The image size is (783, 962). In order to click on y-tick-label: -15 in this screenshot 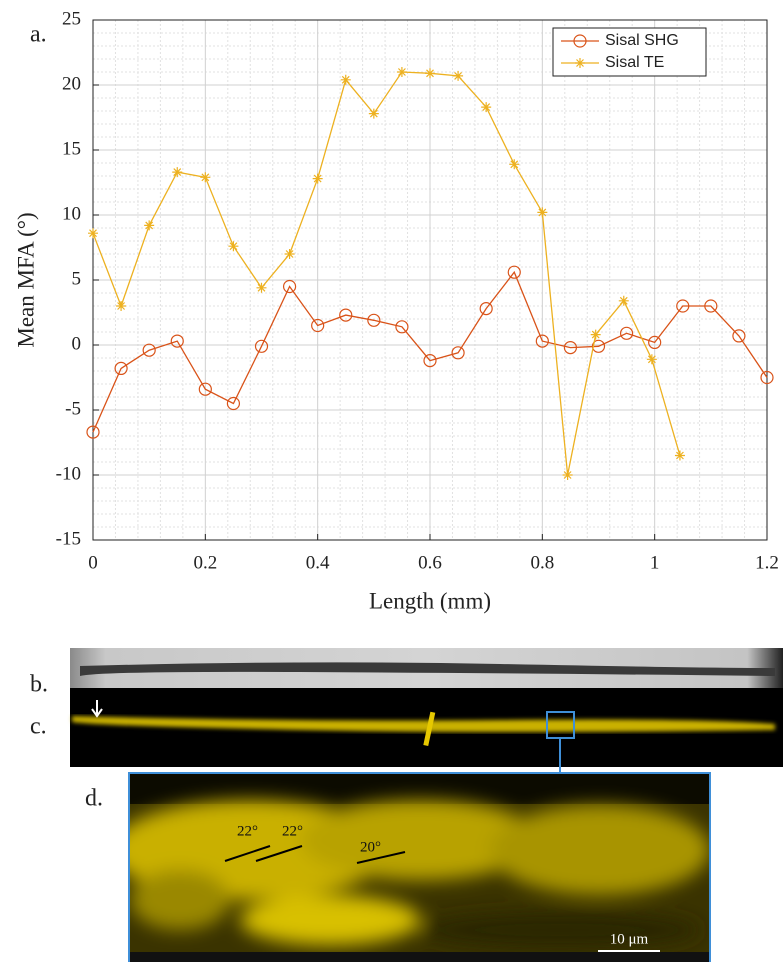, I will do `click(68, 538)`.